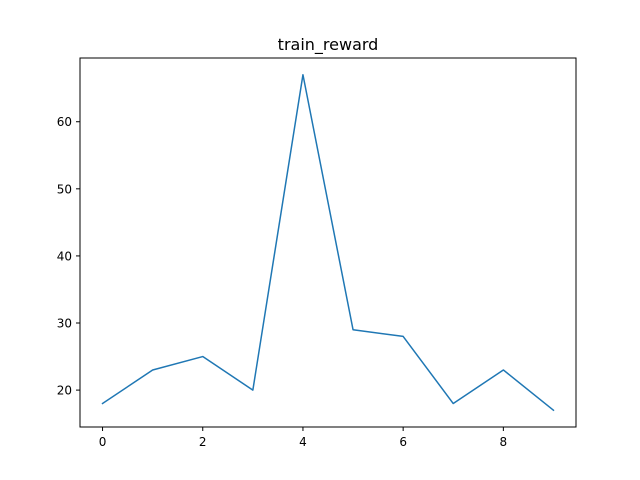  I want to click on x-tick-label-8: 8, so click(504, 442).